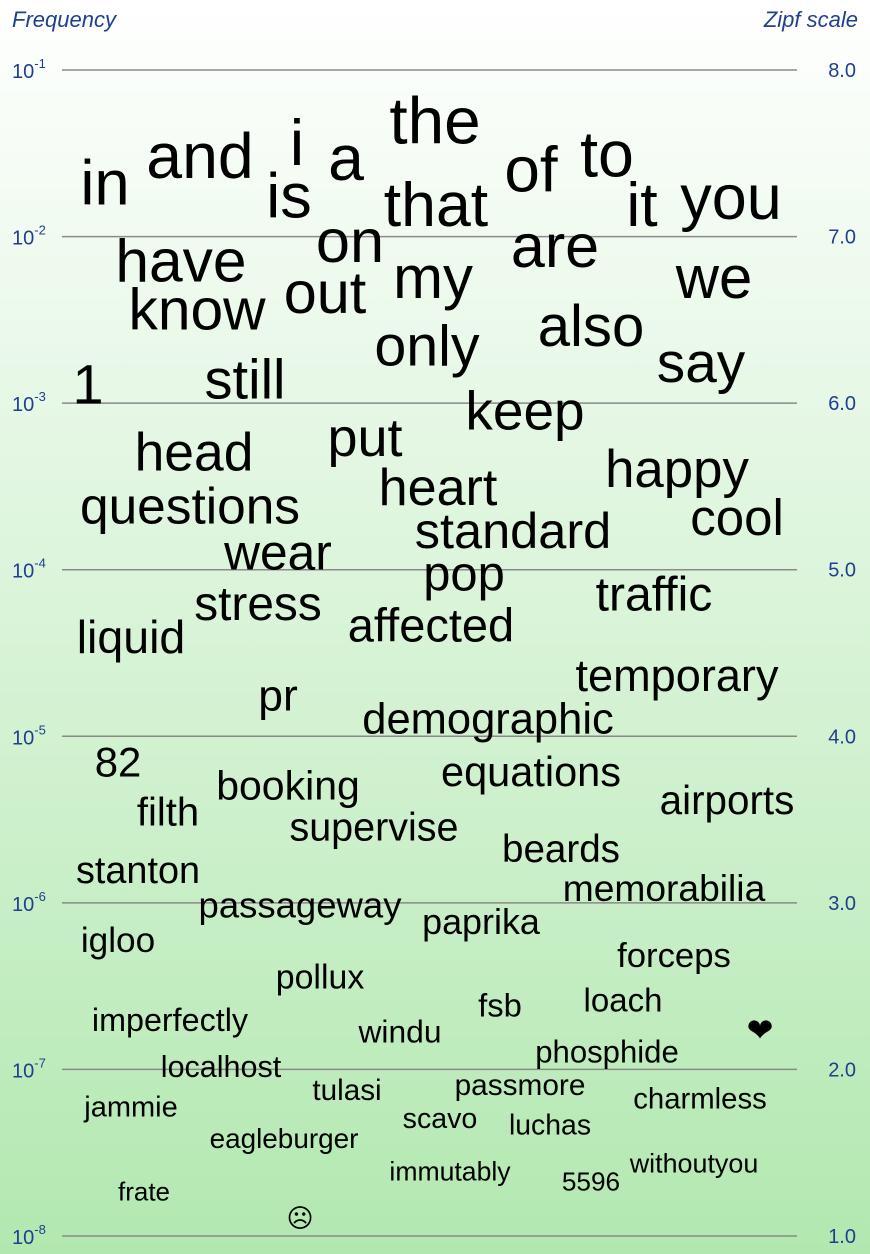 The image size is (870, 1254). Describe the element at coordinates (436, 205) in the screenshot. I see `word-label: that` at that location.